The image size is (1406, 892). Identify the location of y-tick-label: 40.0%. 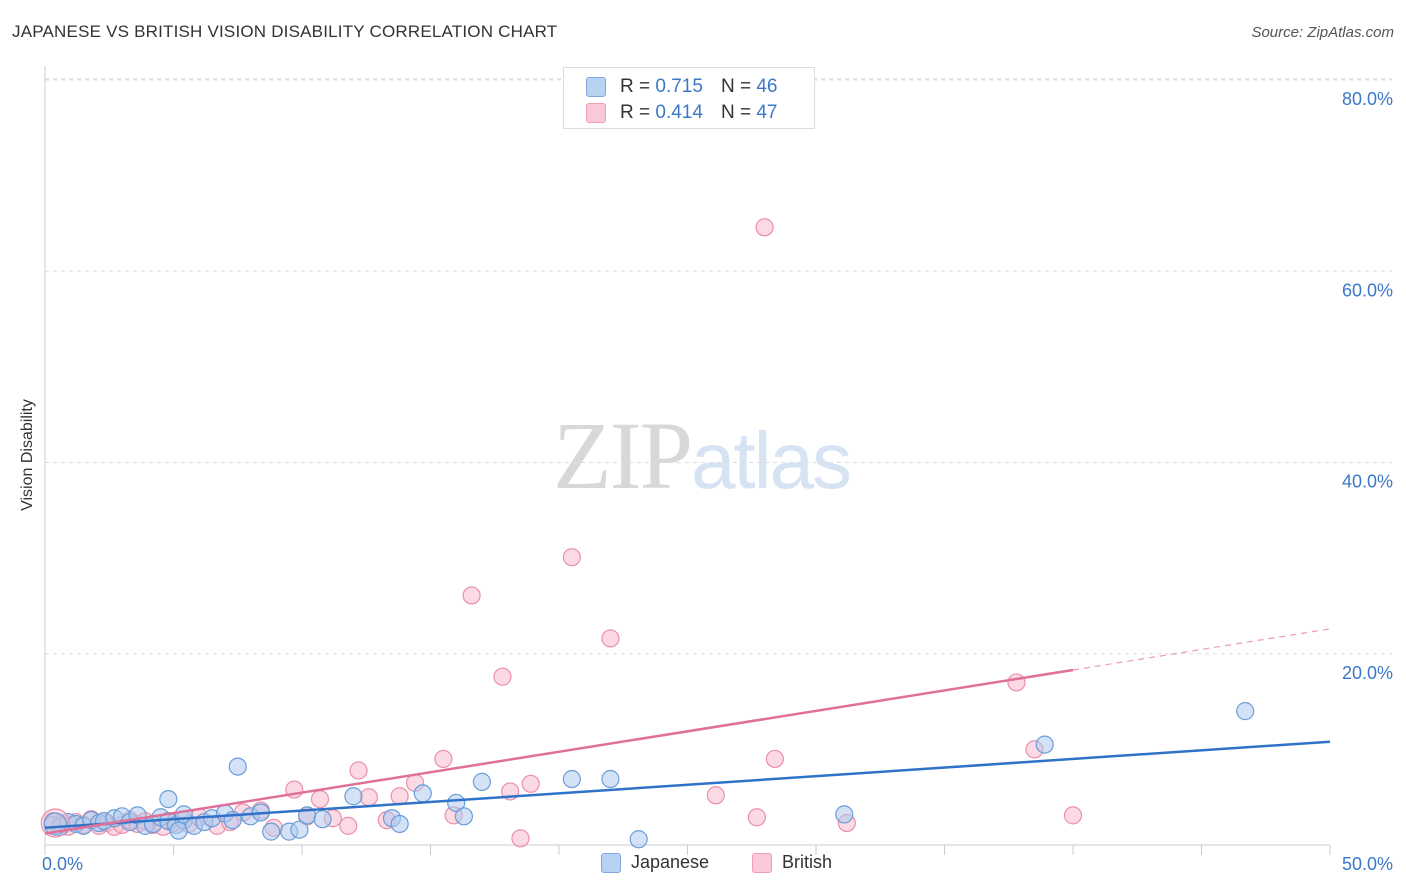
(1367, 482).